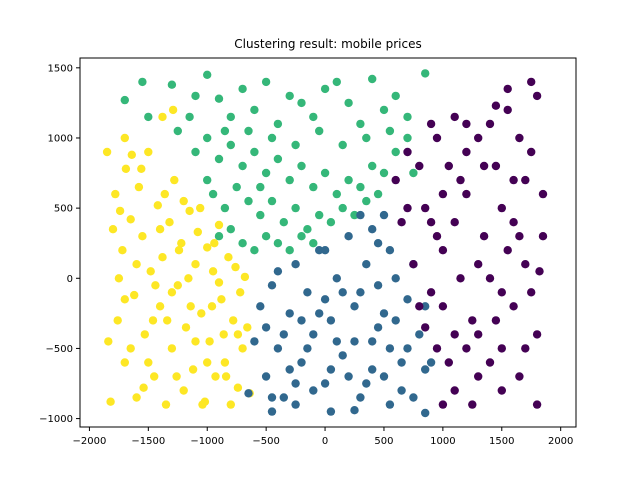 This screenshot has height=480, width=640. I want to click on chart-title: Clustering result: mobile prices, so click(327, 44).